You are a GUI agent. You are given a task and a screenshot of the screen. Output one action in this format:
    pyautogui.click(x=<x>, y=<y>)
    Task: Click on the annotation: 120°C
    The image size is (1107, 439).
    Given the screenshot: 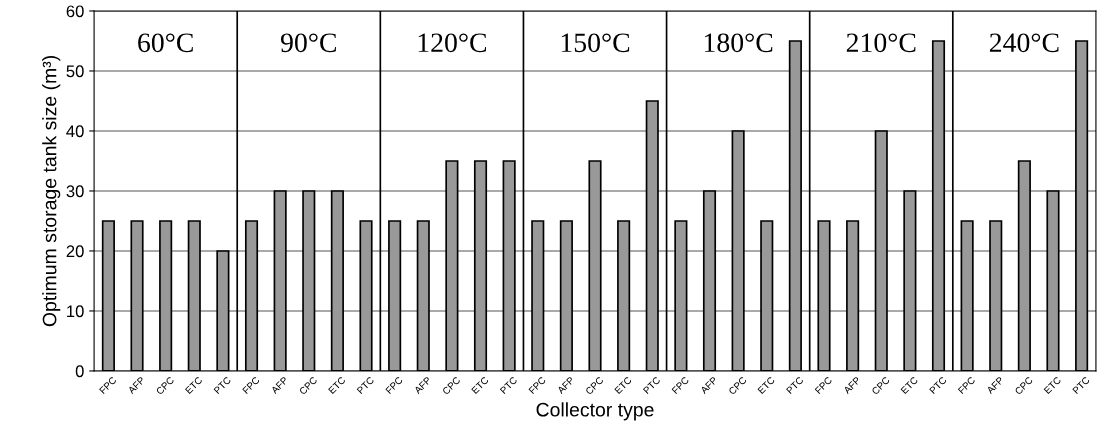 What is the action you would take?
    pyautogui.click(x=452, y=43)
    